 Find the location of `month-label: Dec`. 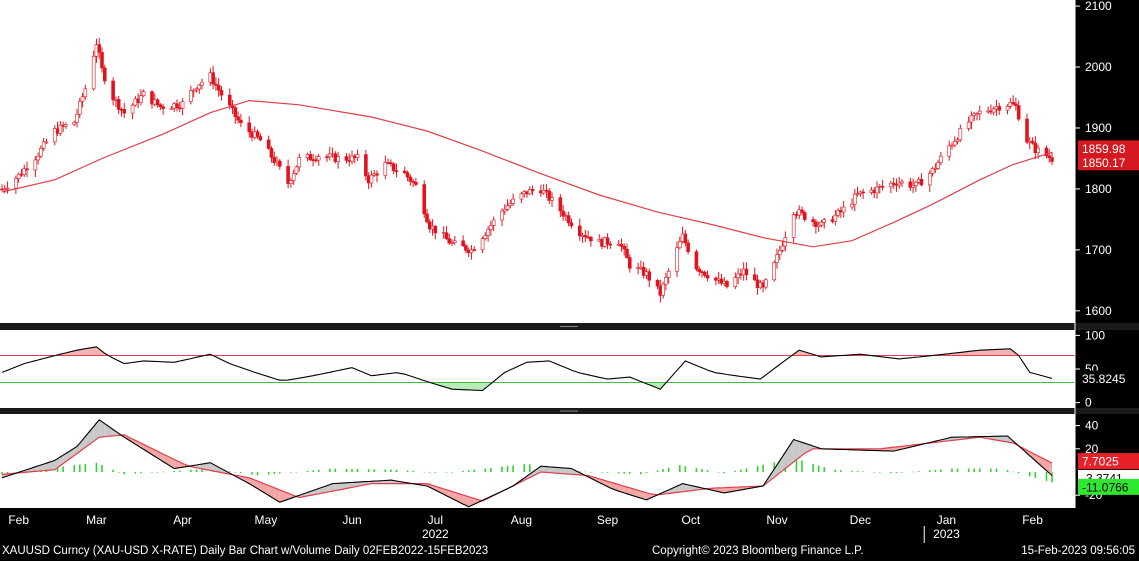

month-label: Dec is located at coordinates (860, 520).